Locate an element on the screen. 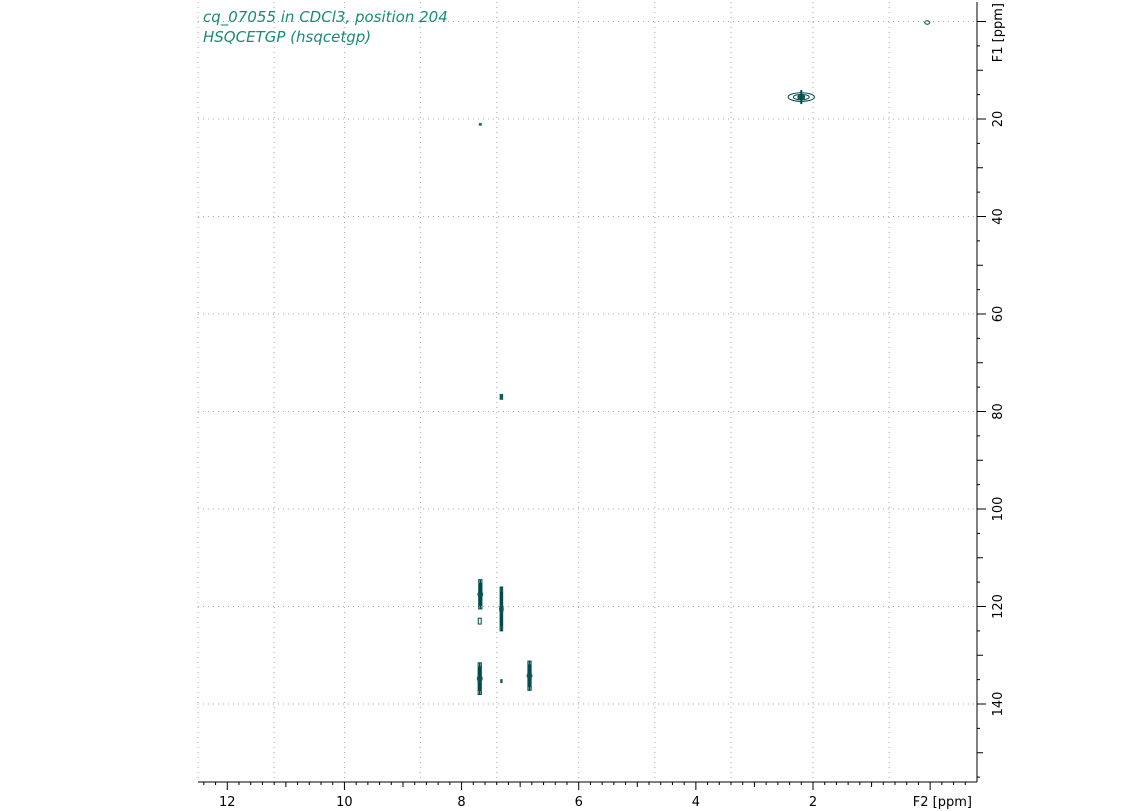 The width and height of the screenshot is (1124, 811). x-tick-label: 10 is located at coordinates (344, 802).